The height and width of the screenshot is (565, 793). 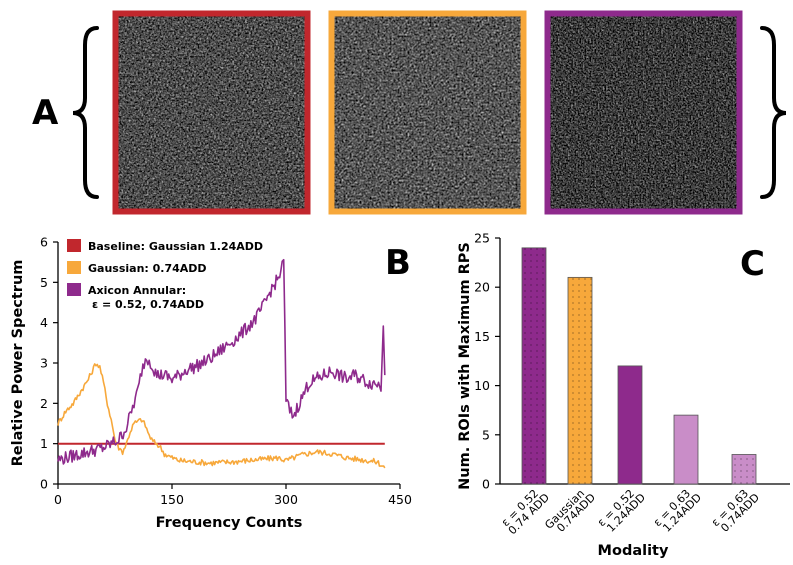 I want to click on y-tick-label: 15, so click(x=482, y=336).